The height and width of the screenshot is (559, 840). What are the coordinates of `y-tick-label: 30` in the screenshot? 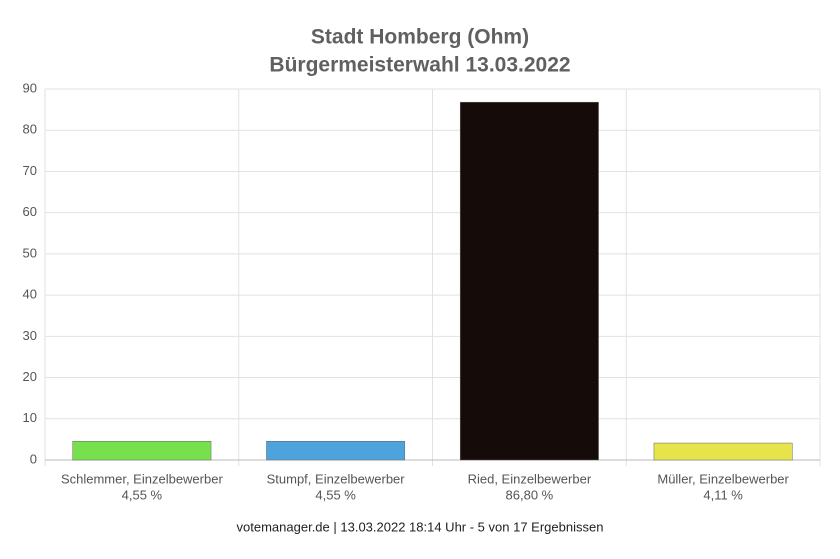 It's located at (30, 335).